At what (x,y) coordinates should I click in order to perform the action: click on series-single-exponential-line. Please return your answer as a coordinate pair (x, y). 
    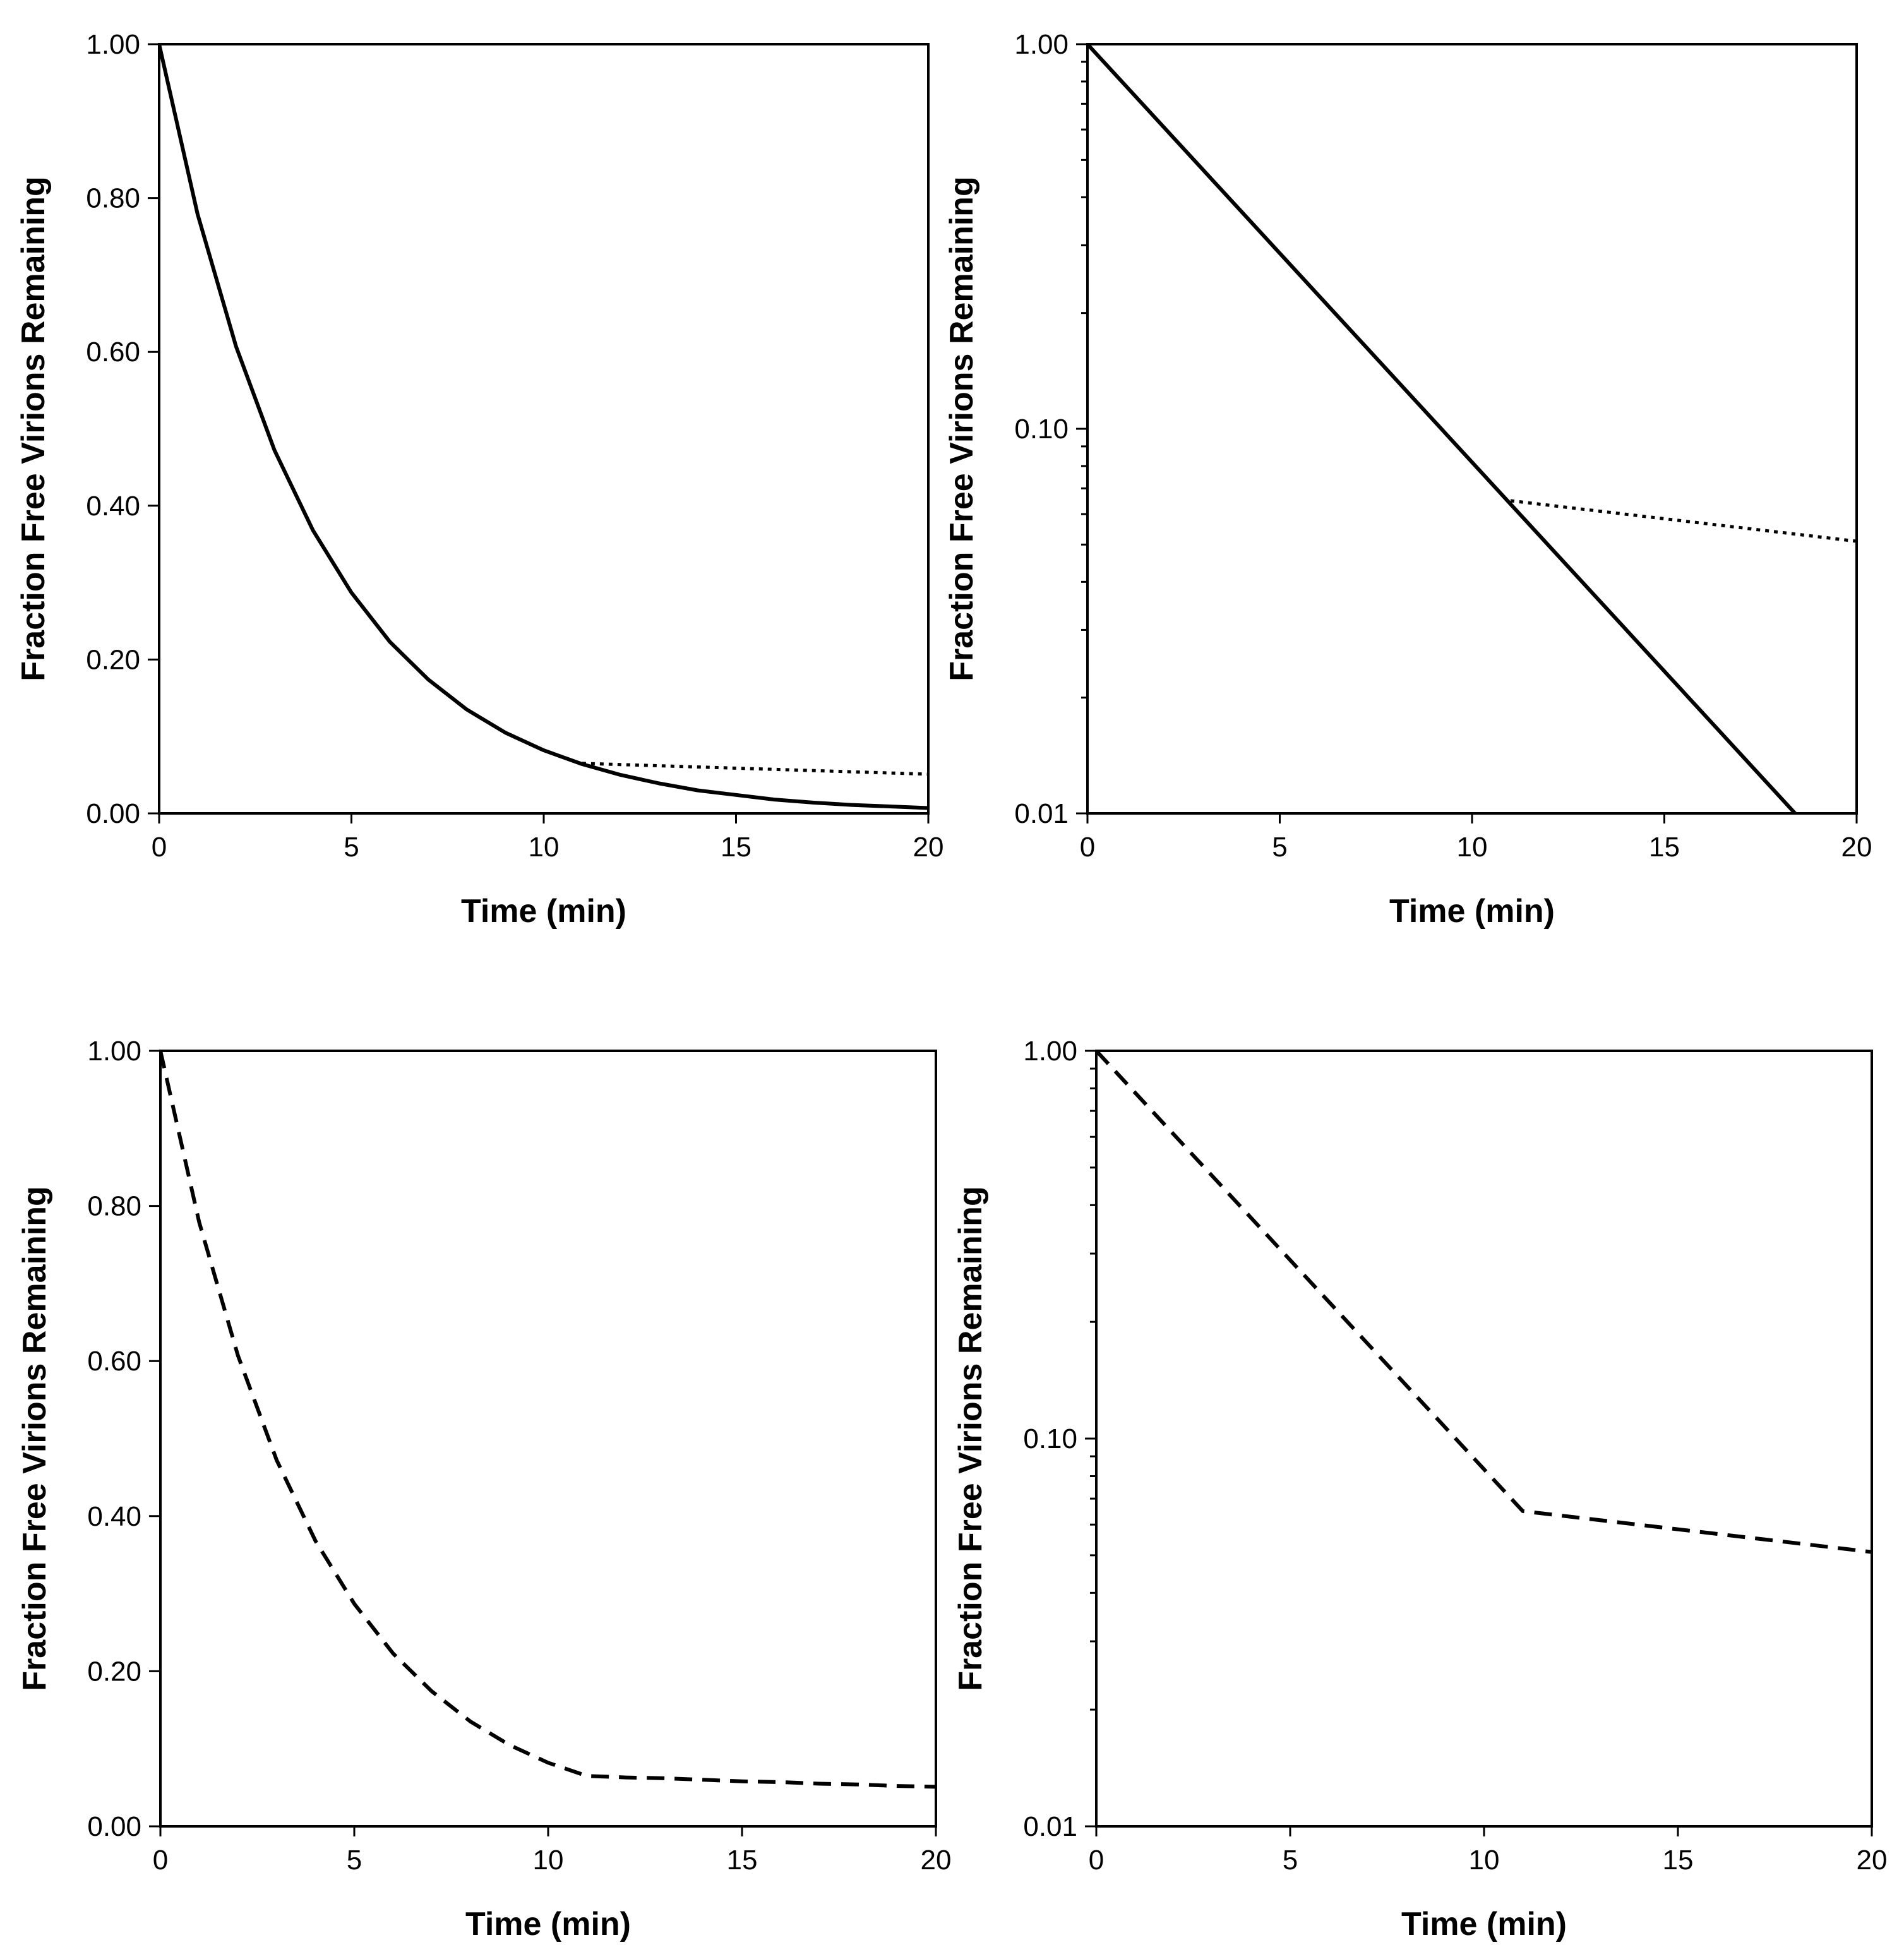
    Looking at the image, I should click on (1442, 428).